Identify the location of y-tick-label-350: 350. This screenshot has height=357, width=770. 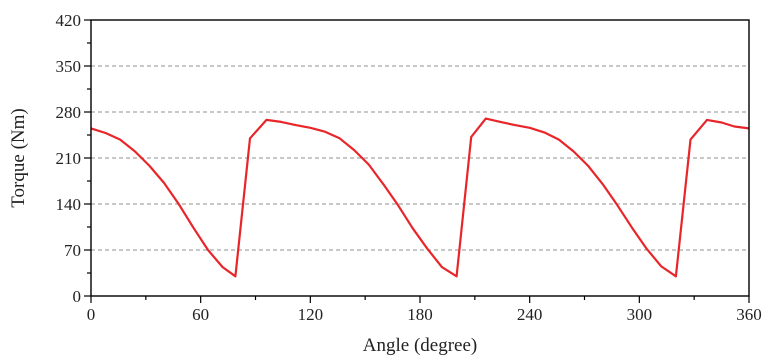
(69, 66).